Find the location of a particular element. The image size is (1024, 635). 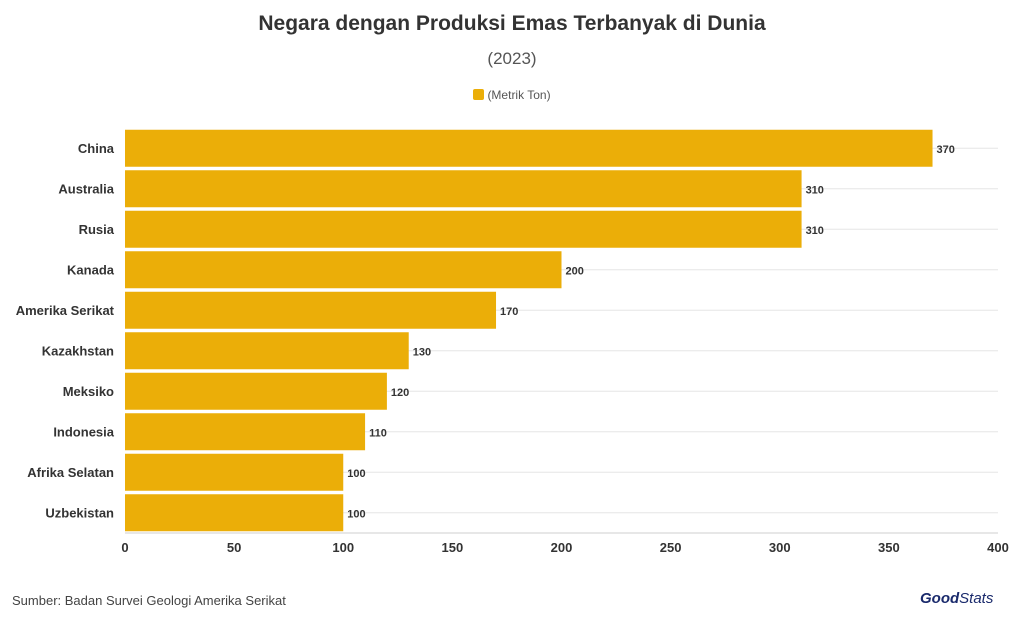

legend: (Metrik Ton) is located at coordinates (512, 95).